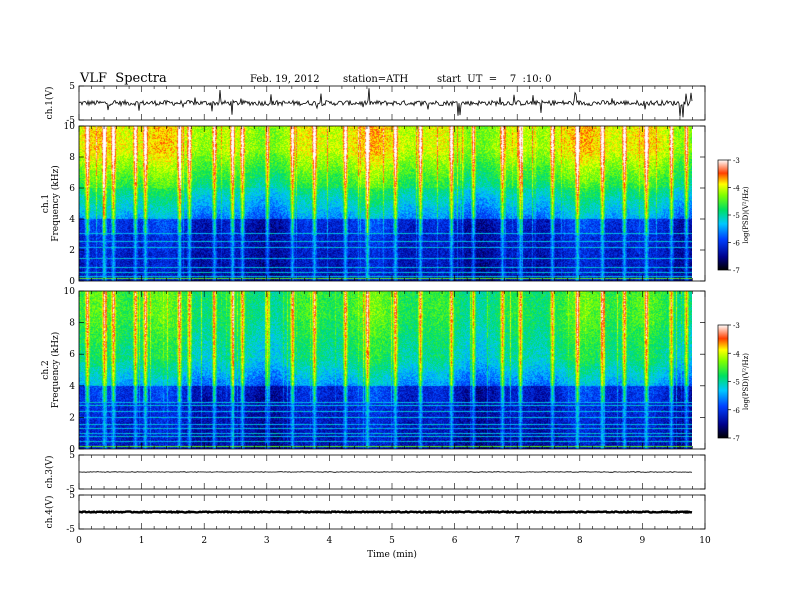 The width and height of the screenshot is (792, 612). Describe the element at coordinates (643, 541) in the screenshot. I see `x-tick-label: 9` at that location.